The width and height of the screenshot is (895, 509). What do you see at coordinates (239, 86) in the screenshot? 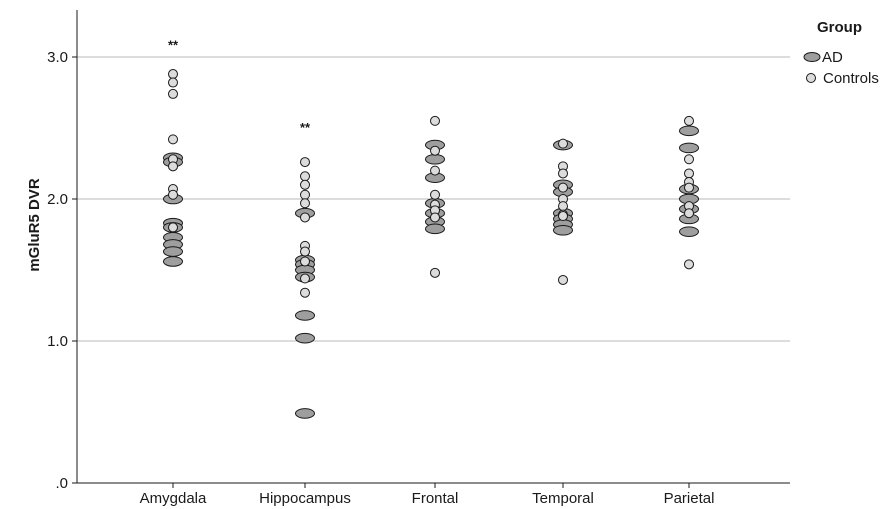
I see `annotation-layer: ** **` at bounding box center [239, 86].